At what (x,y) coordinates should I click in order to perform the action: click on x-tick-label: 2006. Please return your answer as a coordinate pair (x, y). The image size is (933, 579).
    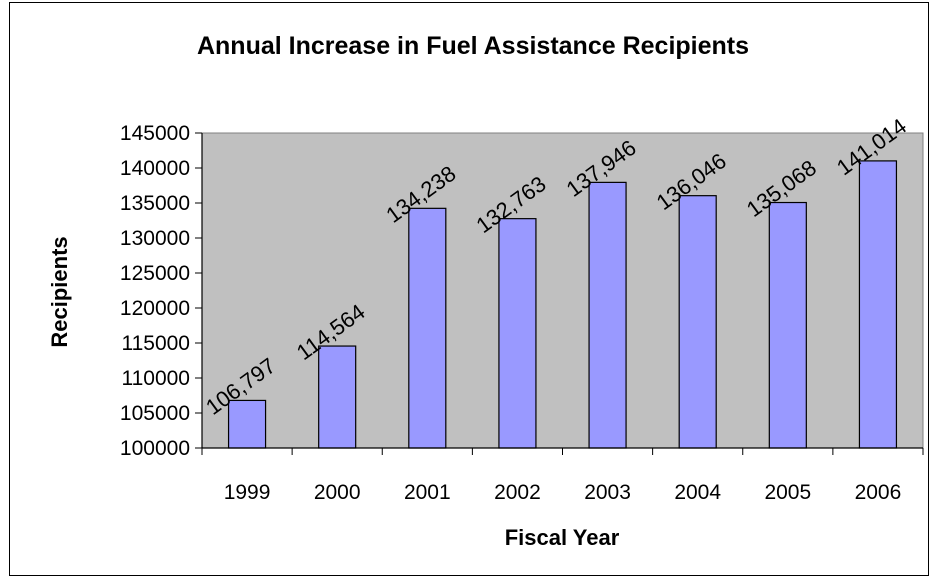
    Looking at the image, I should click on (878, 492).